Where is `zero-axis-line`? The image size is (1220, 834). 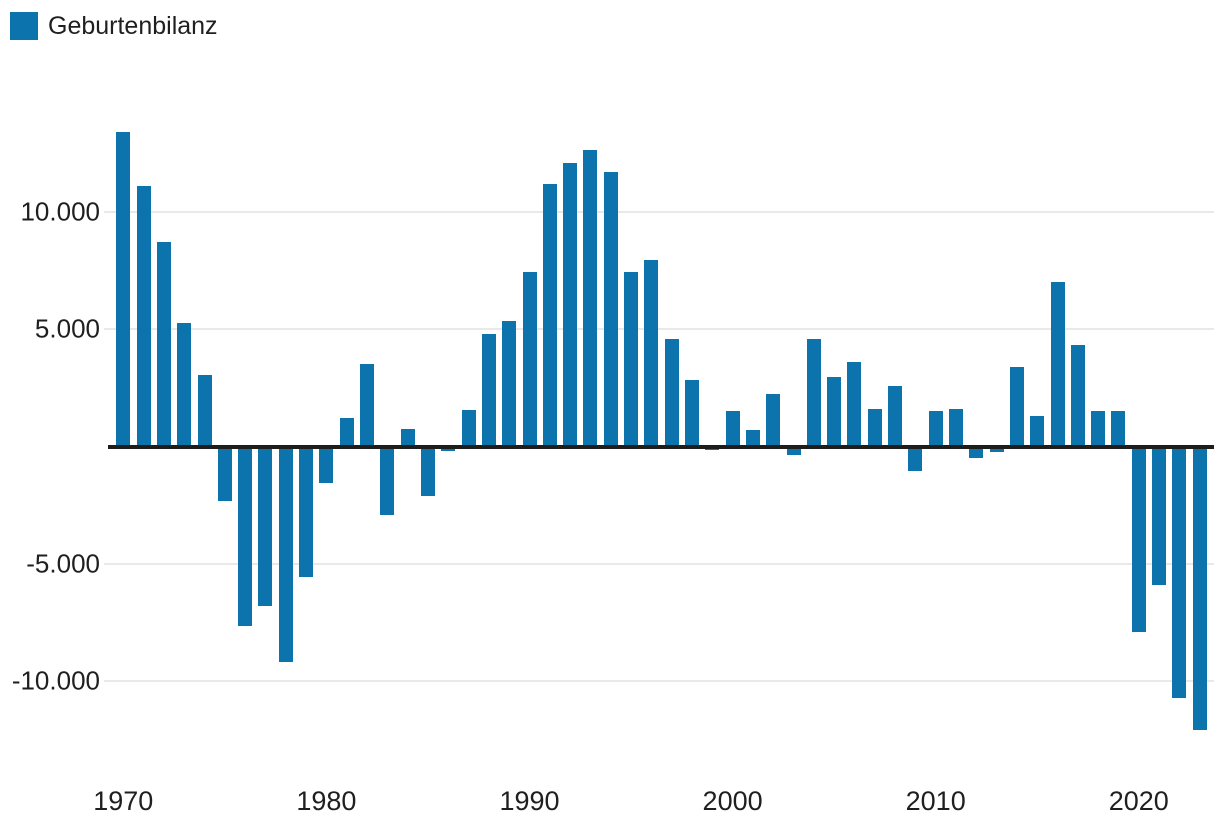 zero-axis-line is located at coordinates (661, 446).